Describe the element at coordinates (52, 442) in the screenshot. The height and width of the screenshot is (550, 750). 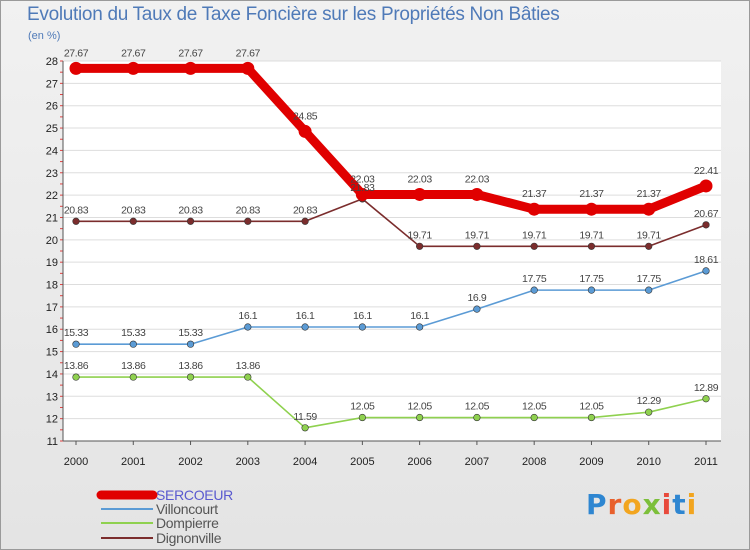
I see `y-tick-label: 11` at that location.